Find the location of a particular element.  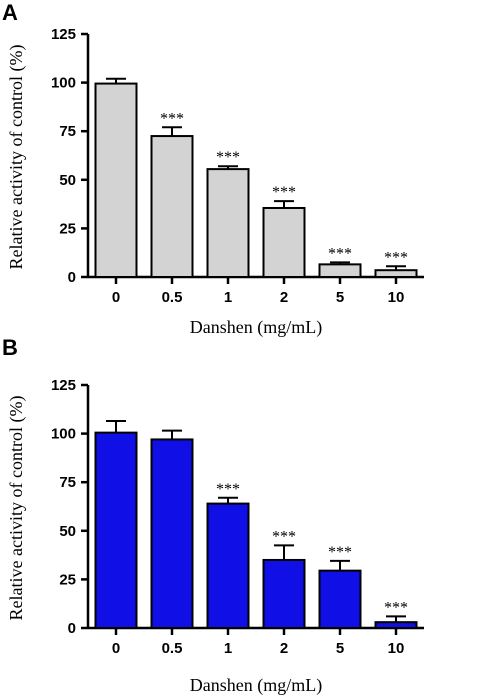

x-tick-label-b-1: 0.5 is located at coordinates (172, 648).